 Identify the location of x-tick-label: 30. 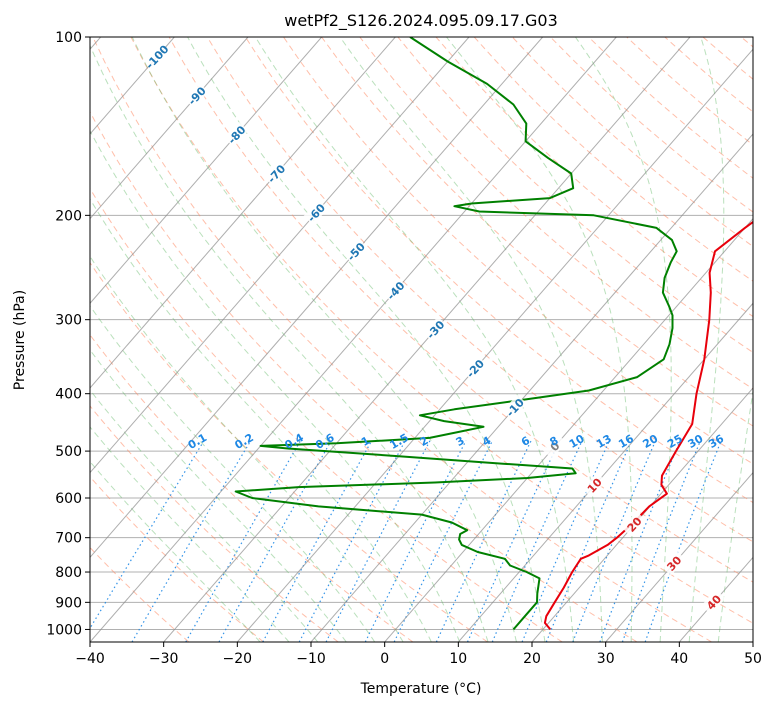
(606, 659).